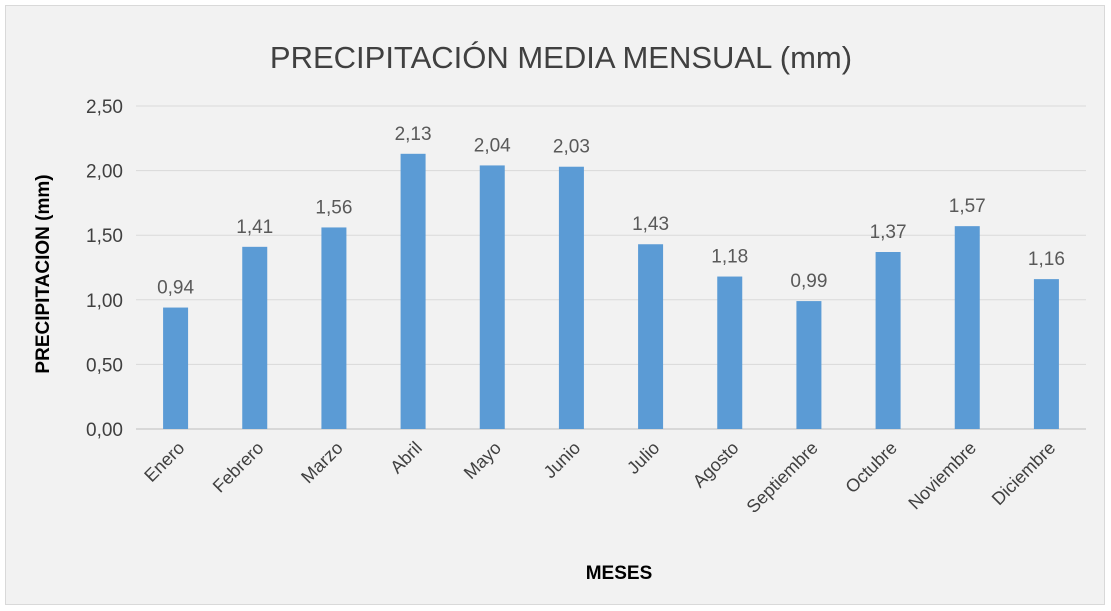 The width and height of the screenshot is (1111, 611). What do you see at coordinates (1023, 473) in the screenshot?
I see `category-label: Diciembre` at bounding box center [1023, 473].